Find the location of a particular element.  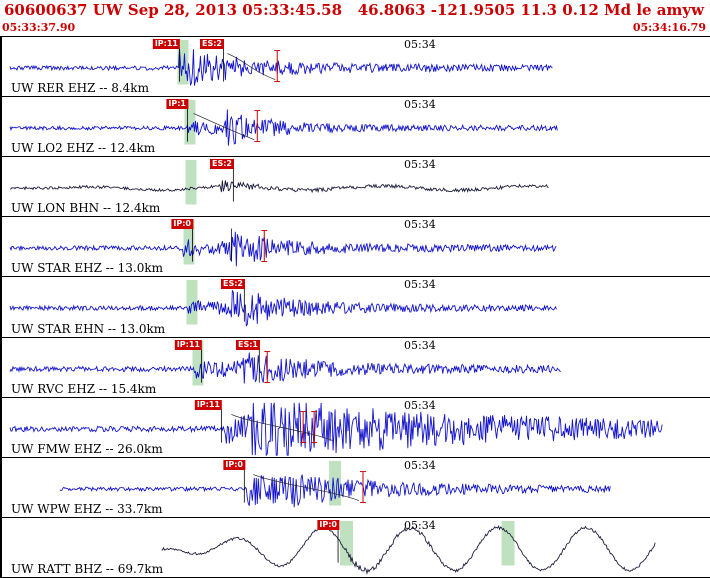

s-pick-label: ES:1 is located at coordinates (248, 344).